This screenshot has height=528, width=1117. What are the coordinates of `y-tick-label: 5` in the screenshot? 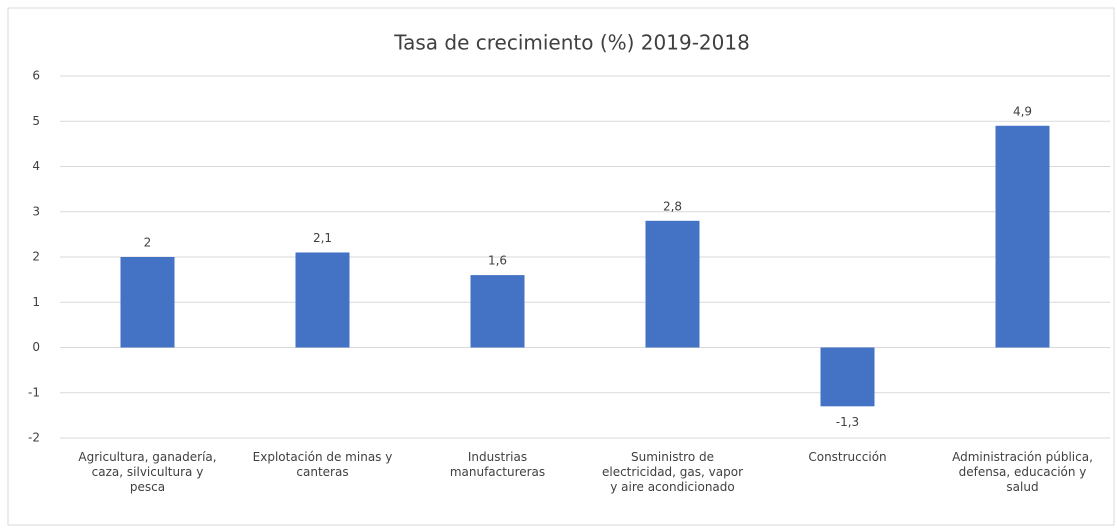 It's located at (36, 121).